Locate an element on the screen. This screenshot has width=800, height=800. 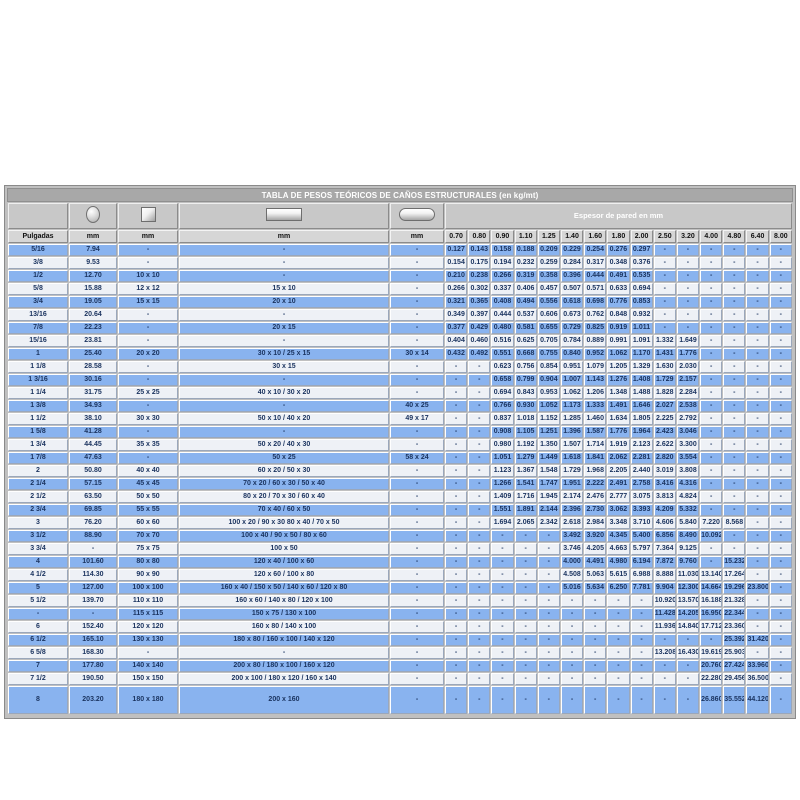
cell-pulgadas: 3 1/2 is located at coordinates (38, 536).